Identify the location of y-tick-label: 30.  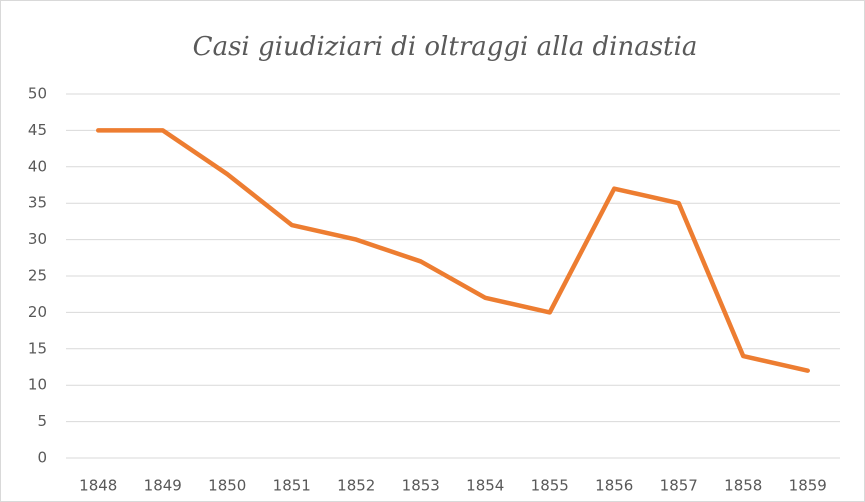
(37, 239).